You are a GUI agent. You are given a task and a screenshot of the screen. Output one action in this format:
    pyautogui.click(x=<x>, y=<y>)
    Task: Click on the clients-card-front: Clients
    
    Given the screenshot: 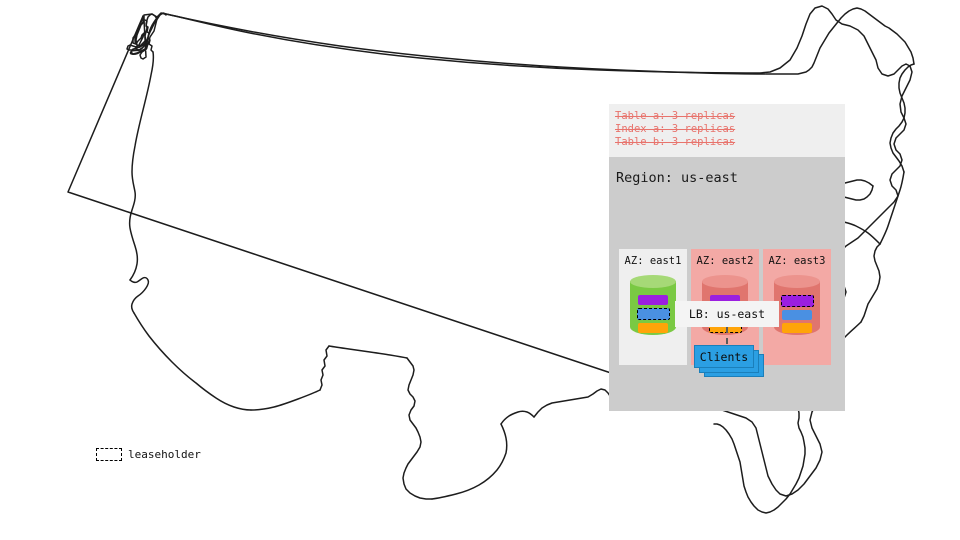 What is the action you would take?
    pyautogui.click(x=724, y=356)
    